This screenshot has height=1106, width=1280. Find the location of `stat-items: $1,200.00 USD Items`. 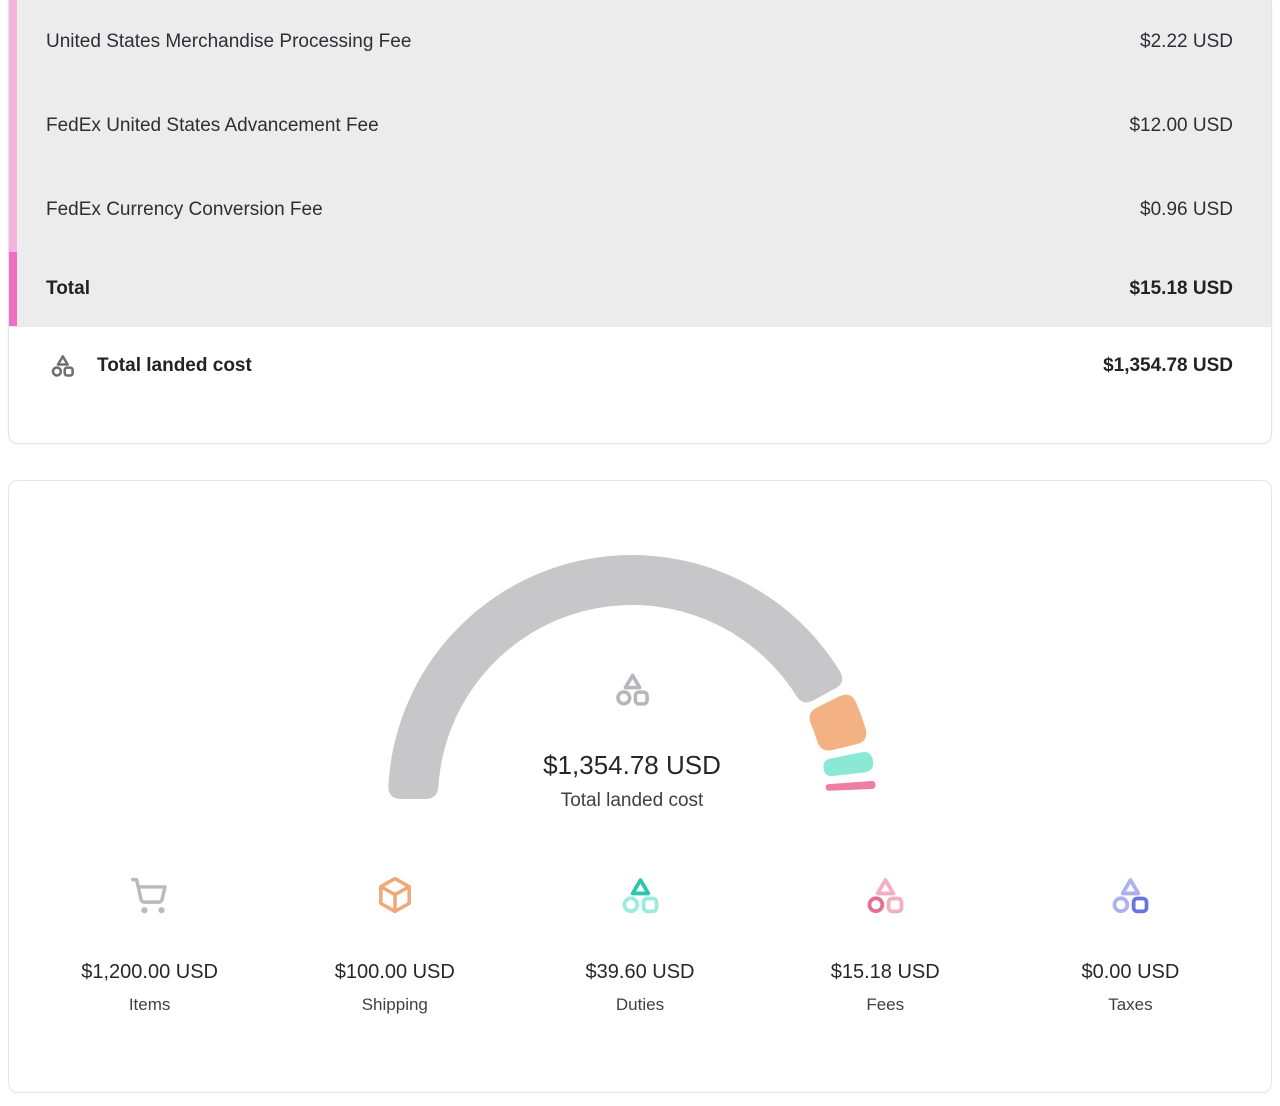

stat-items: $1,200.00 USD Items is located at coordinates (149, 944).